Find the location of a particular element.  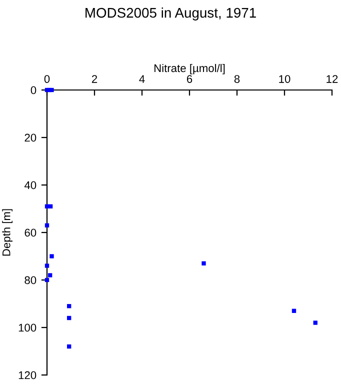

x-tick-label: 0 is located at coordinates (47, 79).